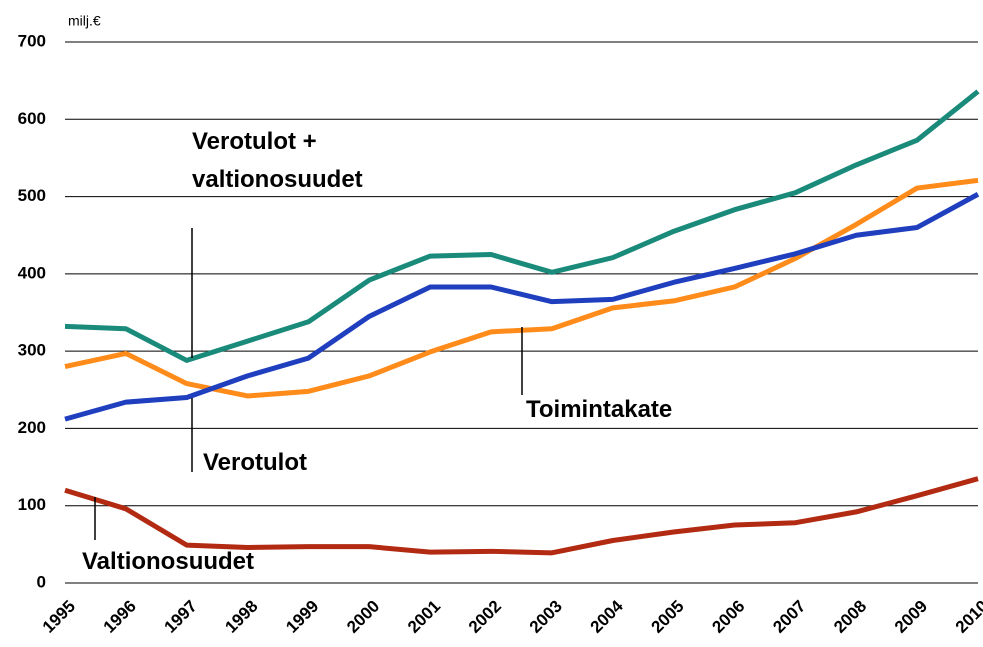 The image size is (983, 647). Describe the element at coordinates (911, 617) in the screenshot. I see `x-tick-label: 2009` at that location.